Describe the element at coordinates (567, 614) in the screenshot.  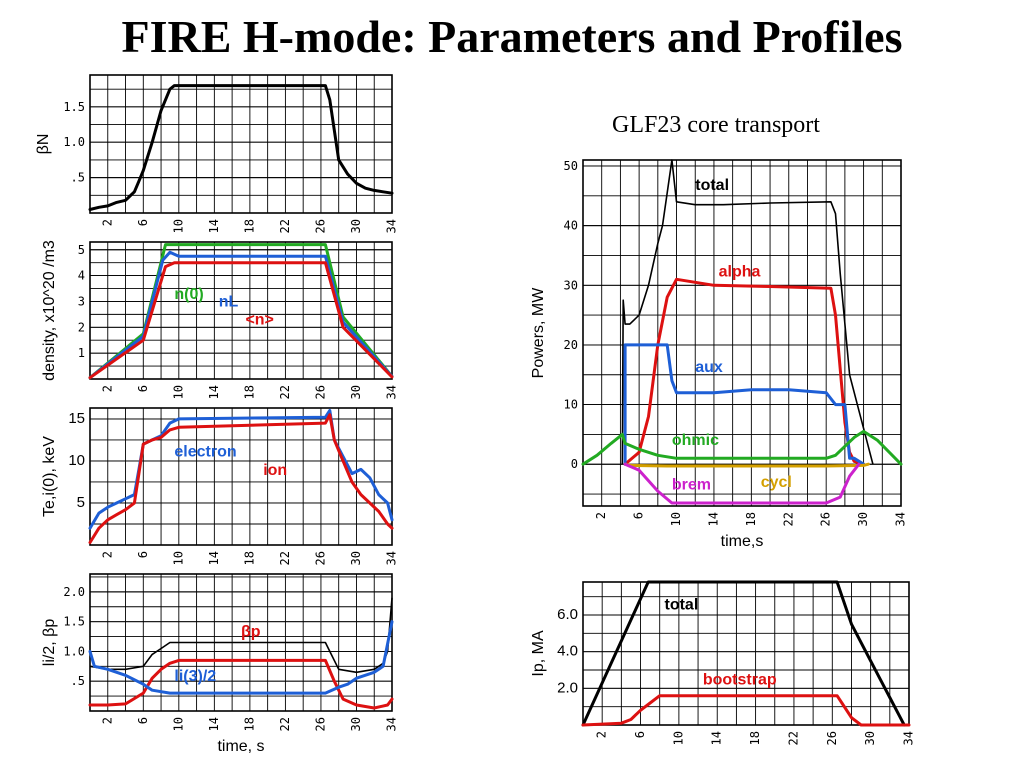
I see `y-tick-label: 6.0` at that location.